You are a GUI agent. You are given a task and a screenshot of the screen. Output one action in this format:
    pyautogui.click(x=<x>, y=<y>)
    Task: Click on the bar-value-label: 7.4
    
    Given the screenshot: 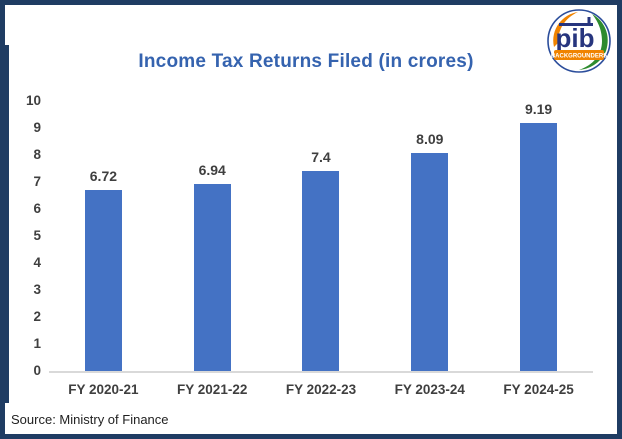 What is the action you would take?
    pyautogui.click(x=321, y=157)
    